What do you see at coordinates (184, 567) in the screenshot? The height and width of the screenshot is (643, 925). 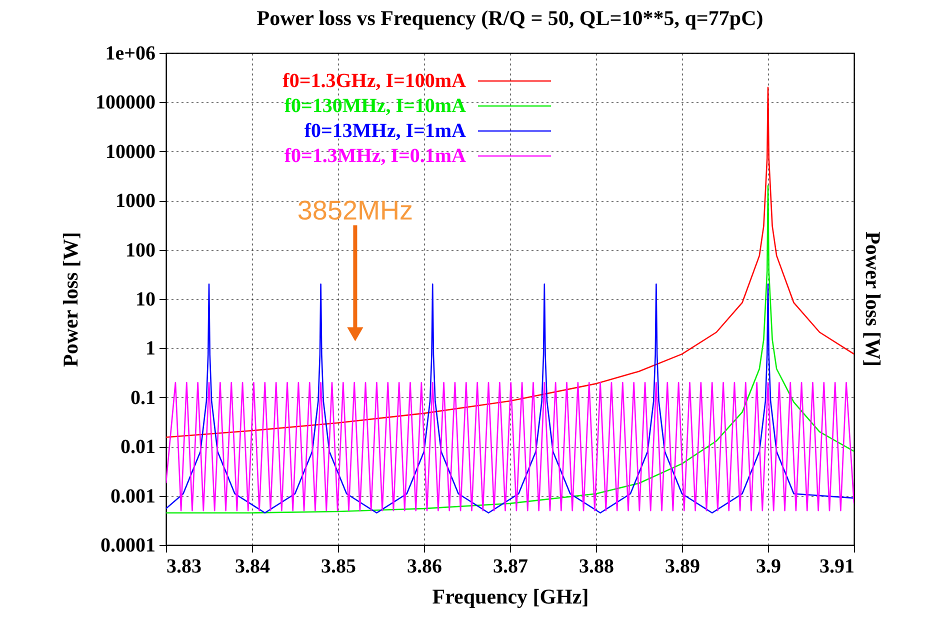 I see `x-tick-label: 3.83` at bounding box center [184, 567].